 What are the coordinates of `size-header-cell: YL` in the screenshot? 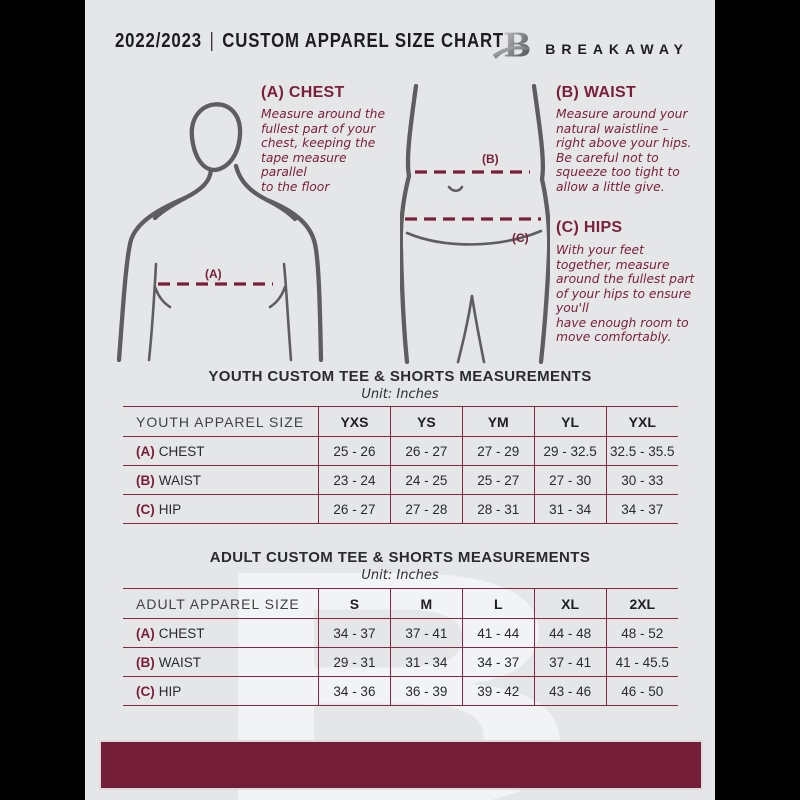 It's located at (570, 421).